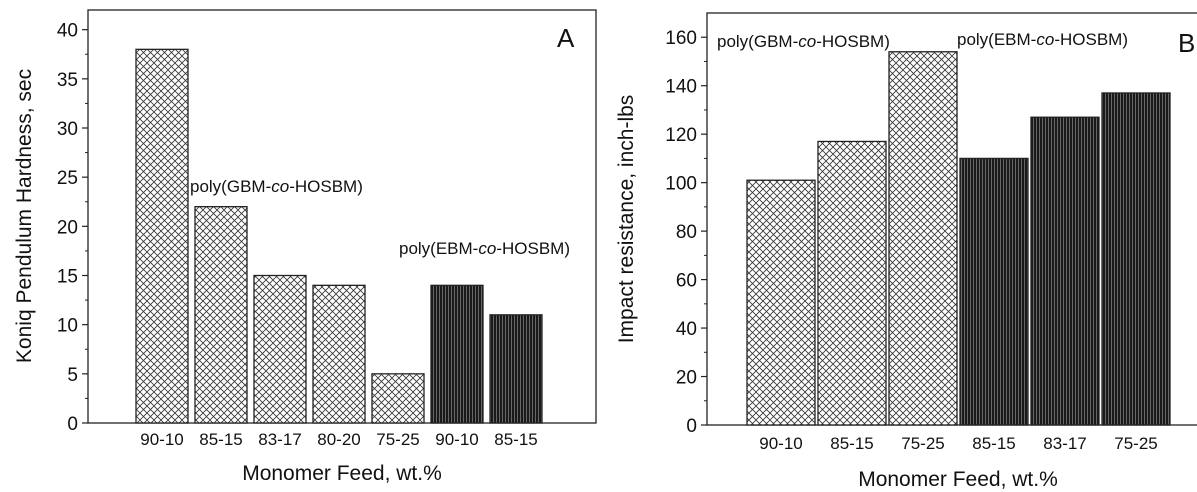  What do you see at coordinates (686, 378) in the screenshot?
I see `panel-b-y-tick-label: 20` at bounding box center [686, 378].